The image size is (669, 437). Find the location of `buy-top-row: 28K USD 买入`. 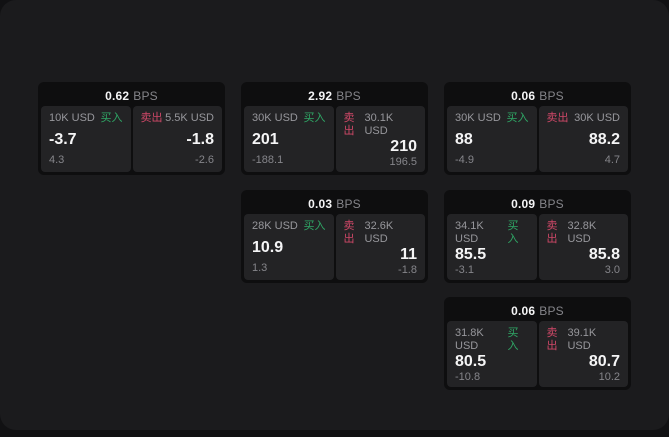

buy-top-row: 28K USD 买入 is located at coordinates (289, 226).